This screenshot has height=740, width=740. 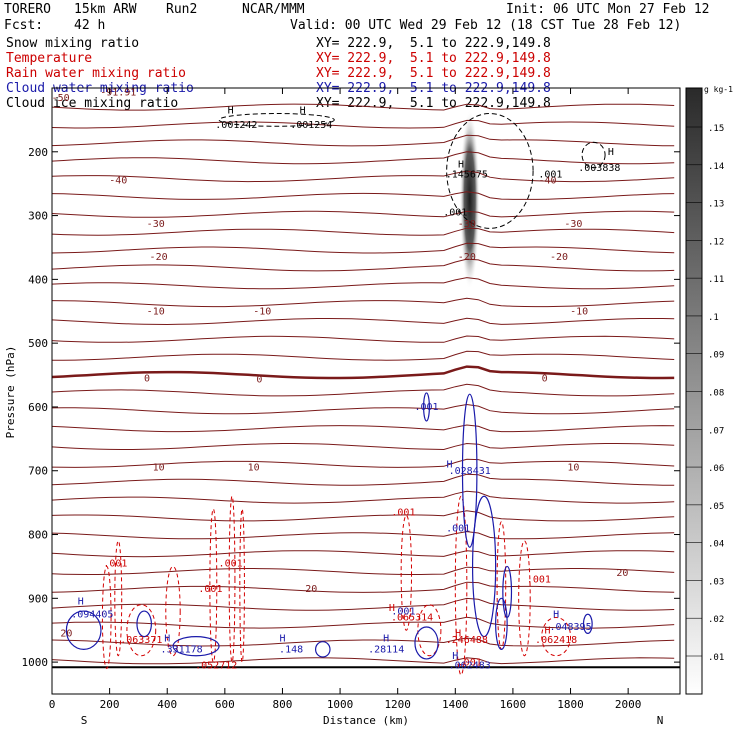 What do you see at coordinates (716, 356) in the screenshot?
I see `colorbar-tick-label: .09` at bounding box center [716, 356].